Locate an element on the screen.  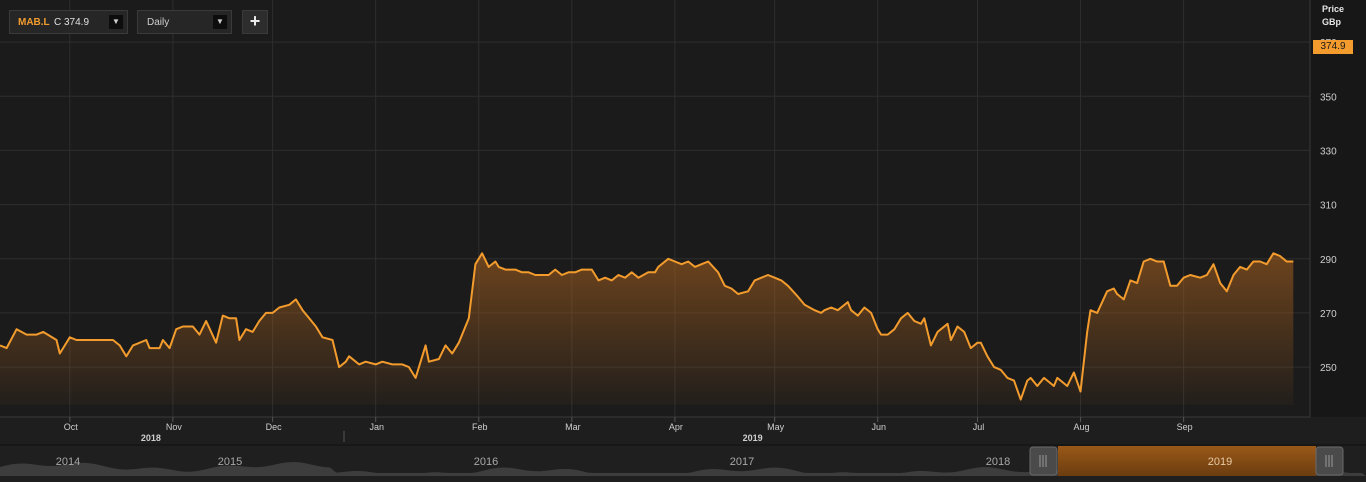
close-value: 374.9 is located at coordinates (77, 22).